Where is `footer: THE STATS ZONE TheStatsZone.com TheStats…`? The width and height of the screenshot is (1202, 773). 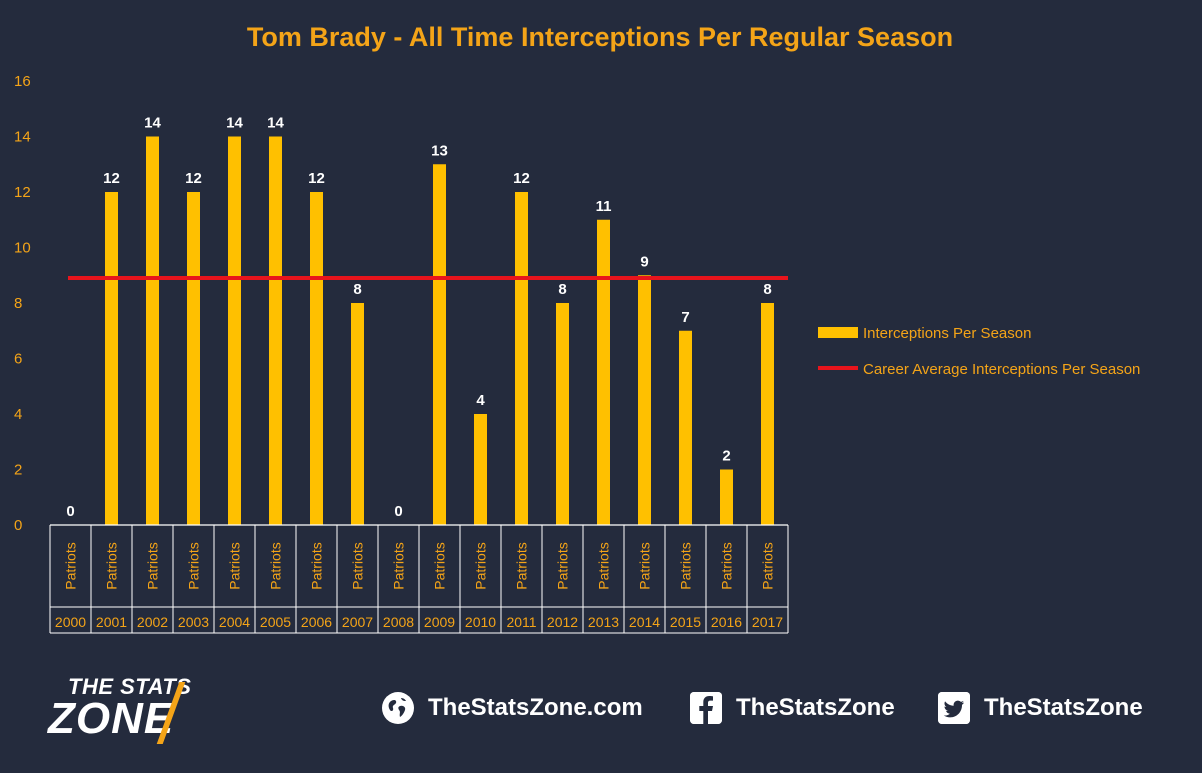
footer: THE STATS ZONE TheStatsZone.com TheStats… is located at coordinates (601, 710).